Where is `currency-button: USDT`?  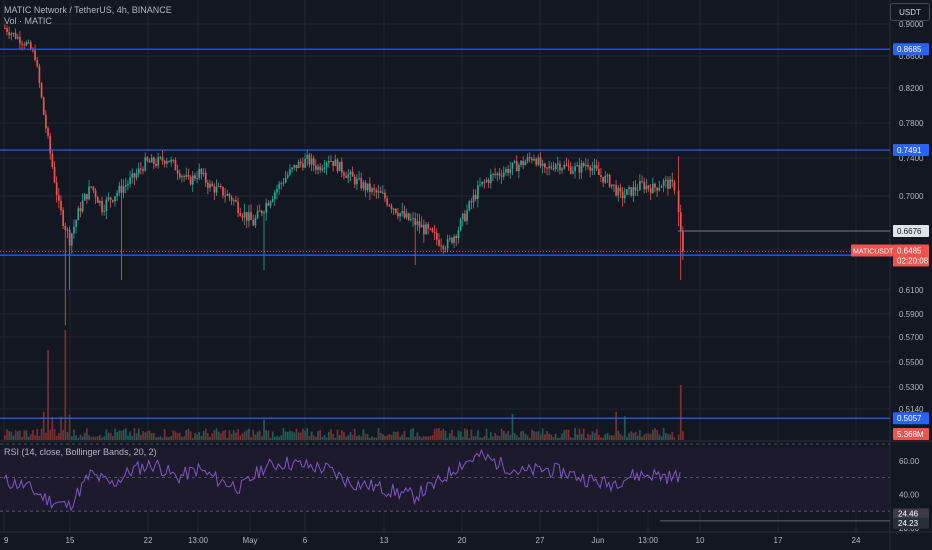 currency-button: USDT is located at coordinates (910, 12).